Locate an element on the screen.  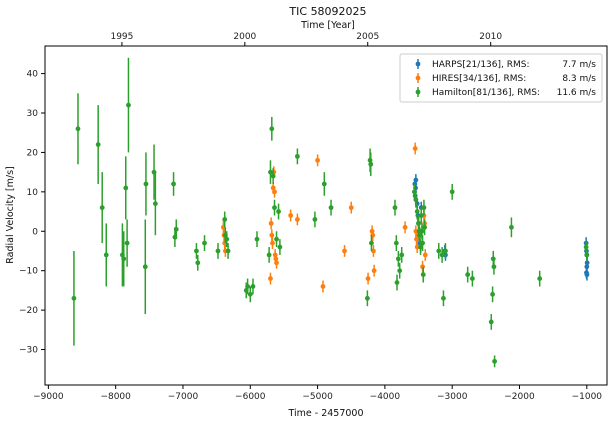
x-tick-label: −2000 is located at coordinates (519, 397).